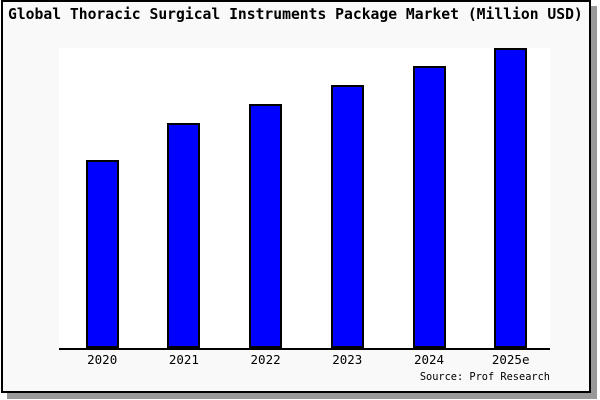 This screenshot has height=400, width=600. Describe the element at coordinates (265, 359) in the screenshot. I see `x-tick-label-2022: 2022` at that location.